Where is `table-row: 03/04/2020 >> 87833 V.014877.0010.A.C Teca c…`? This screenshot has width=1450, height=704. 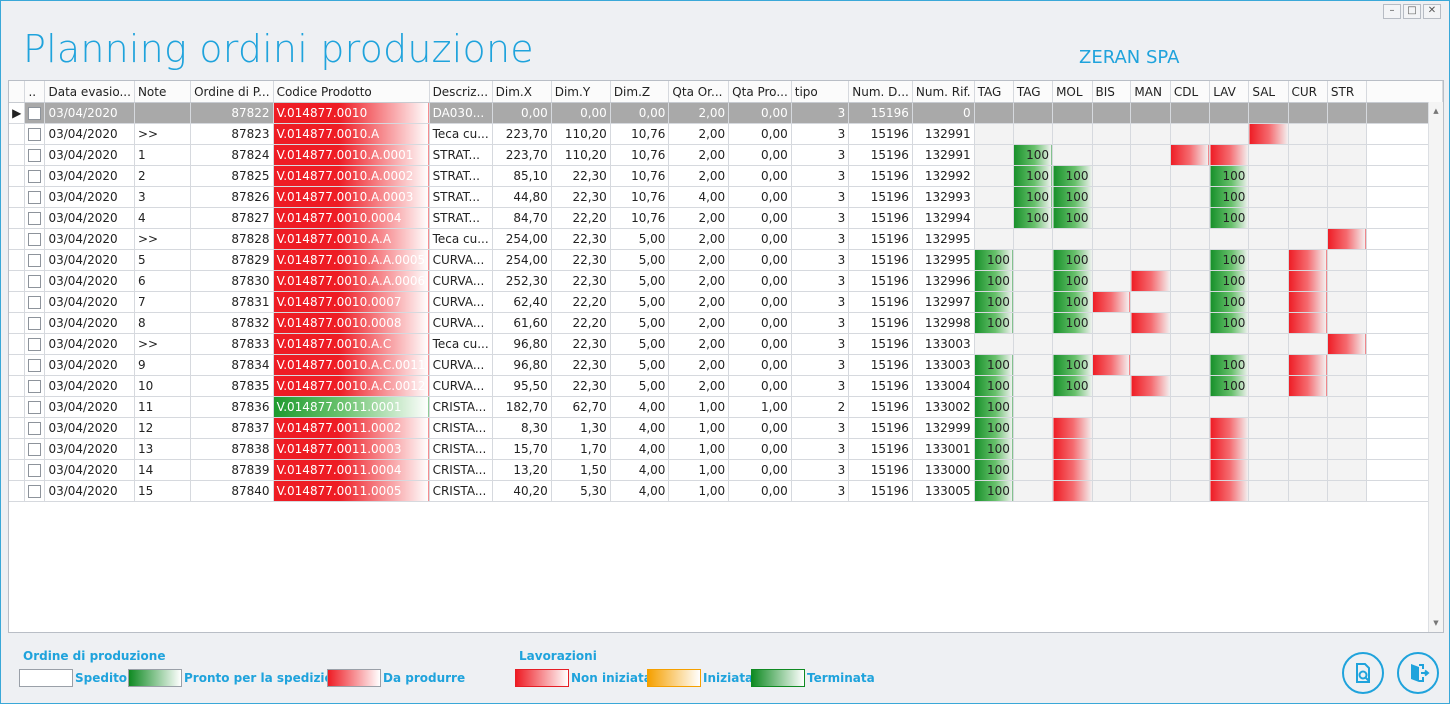
table-row: 03/04/2020 >> 87833 V.014877.0010.A.C Teca c… is located at coordinates (726, 344).